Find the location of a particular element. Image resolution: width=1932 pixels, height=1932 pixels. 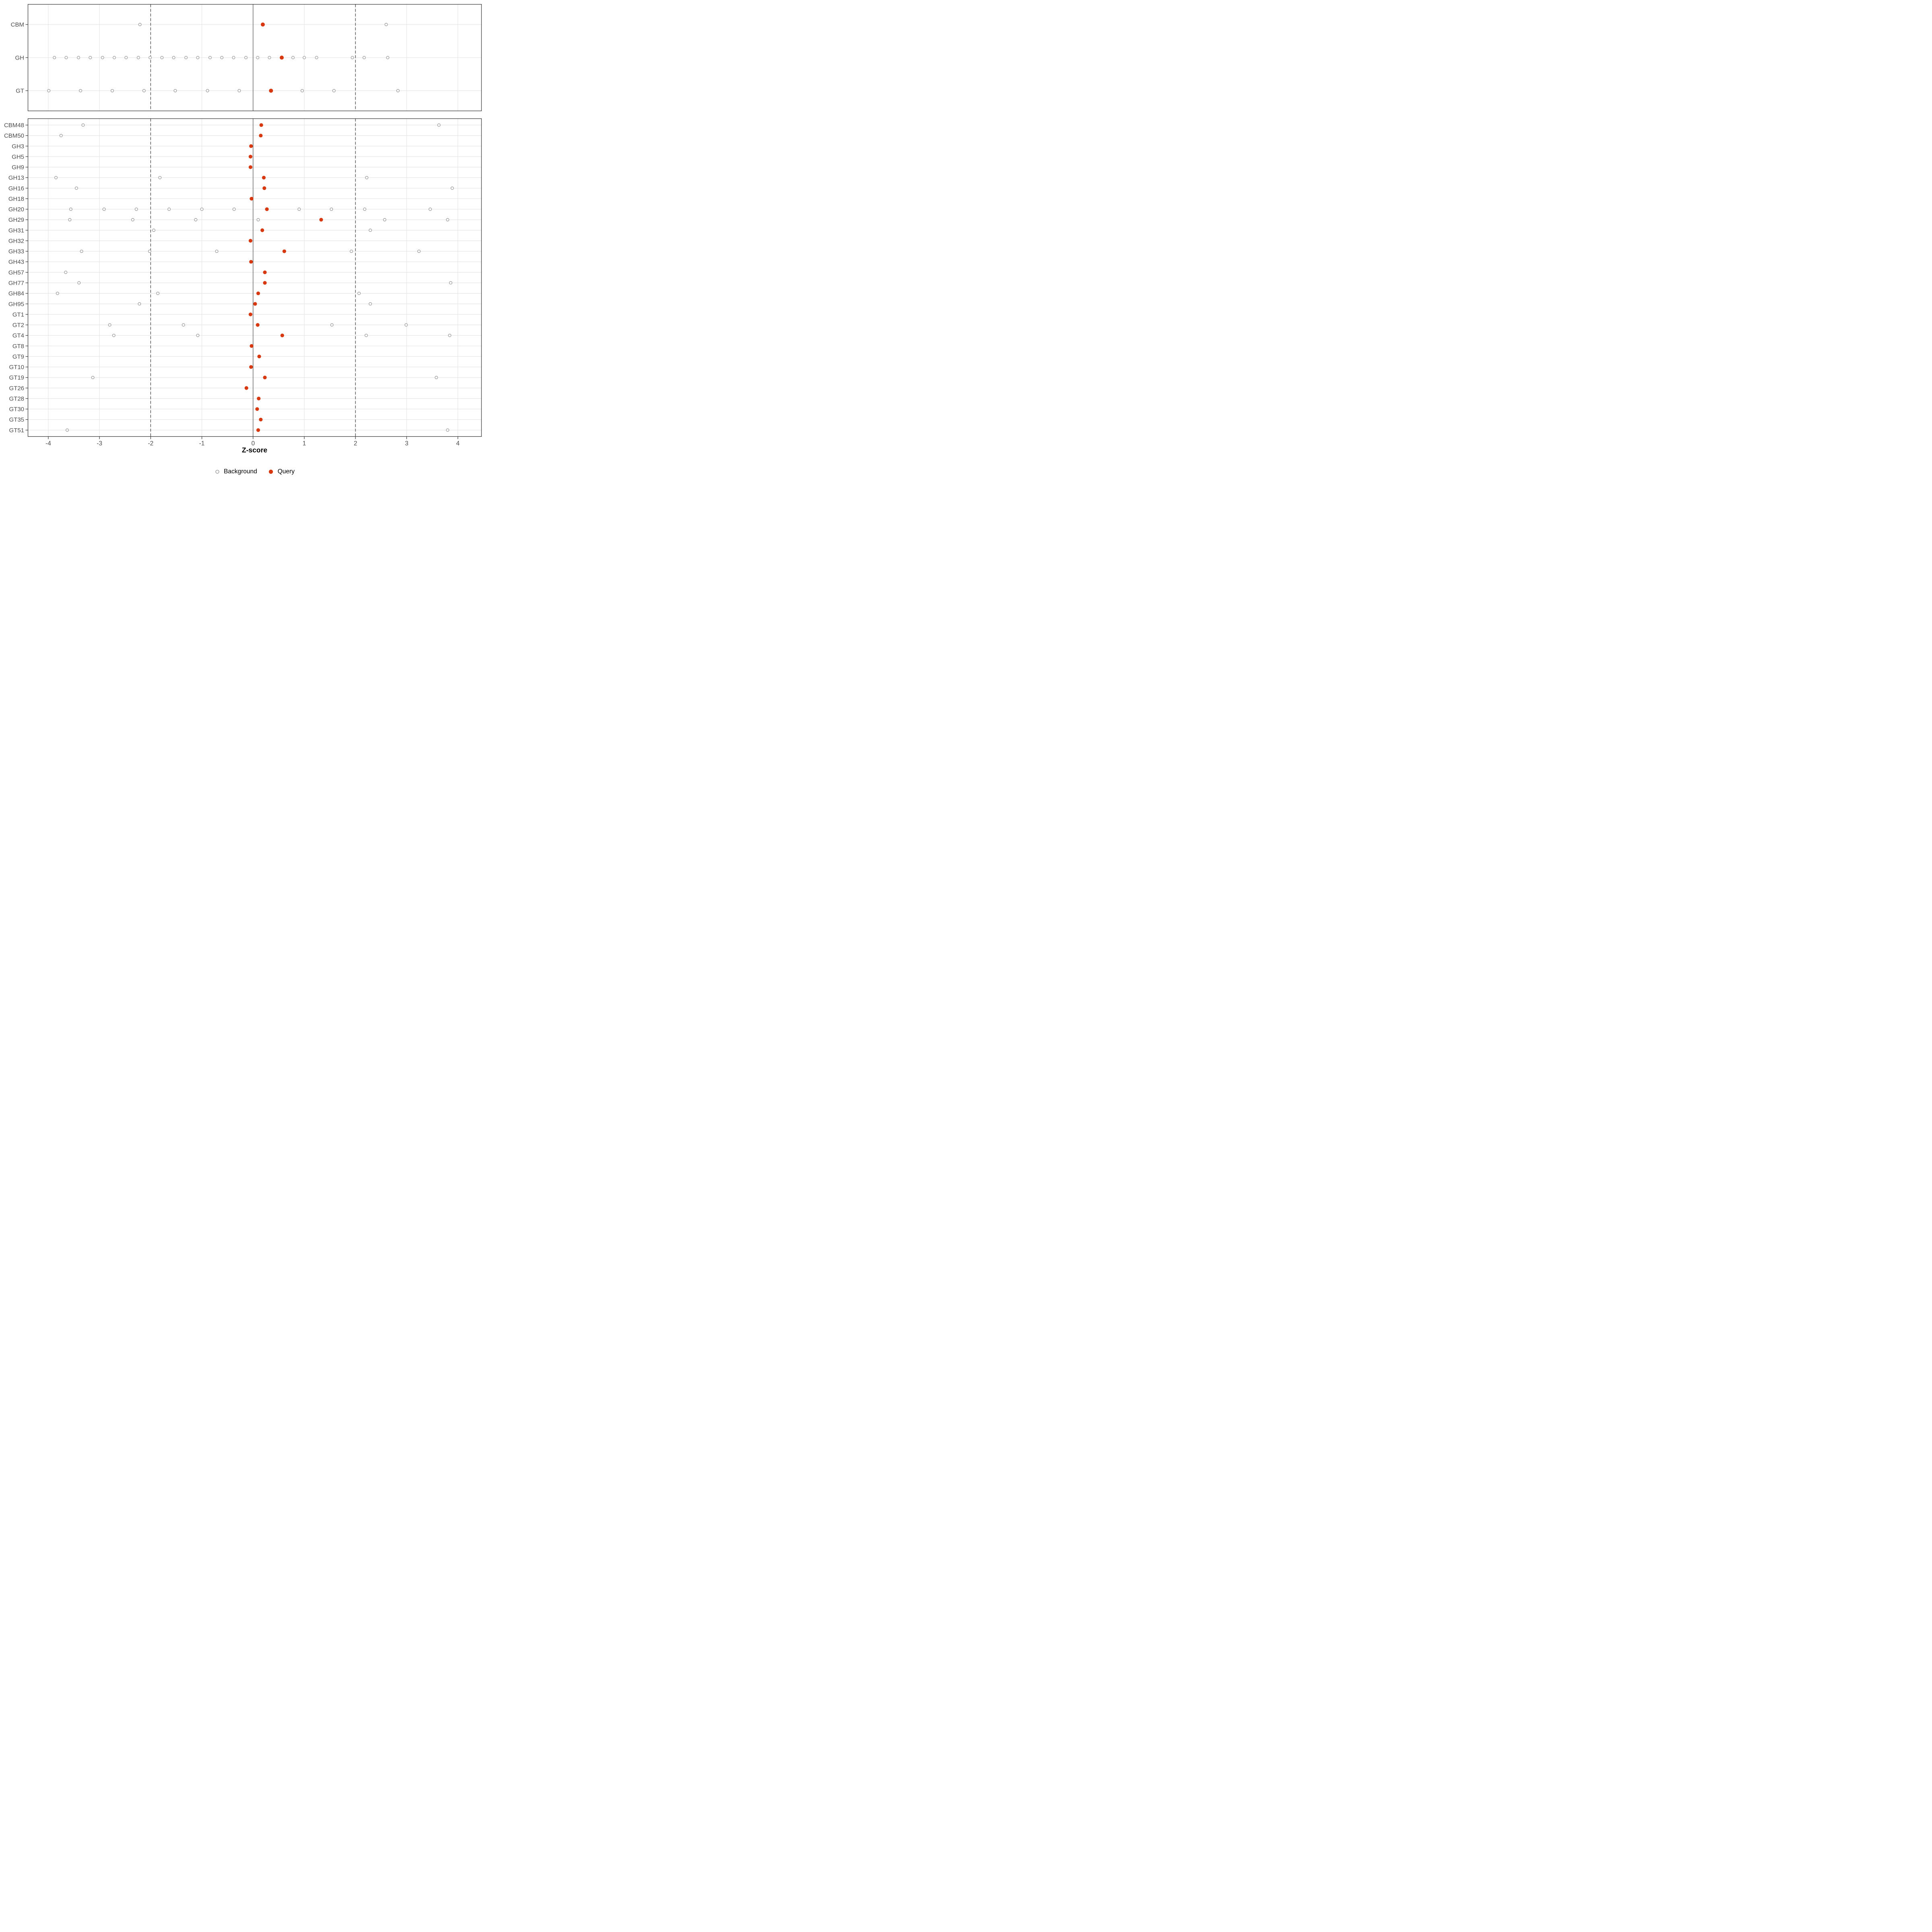

row-label: GT10 is located at coordinates (16, 367).